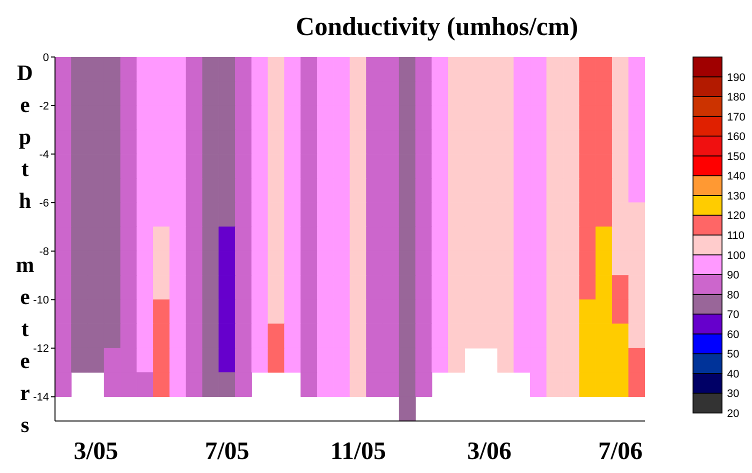 Image resolution: width=752 pixels, height=473 pixels. I want to click on x-tick-label: 7/05, so click(227, 451).